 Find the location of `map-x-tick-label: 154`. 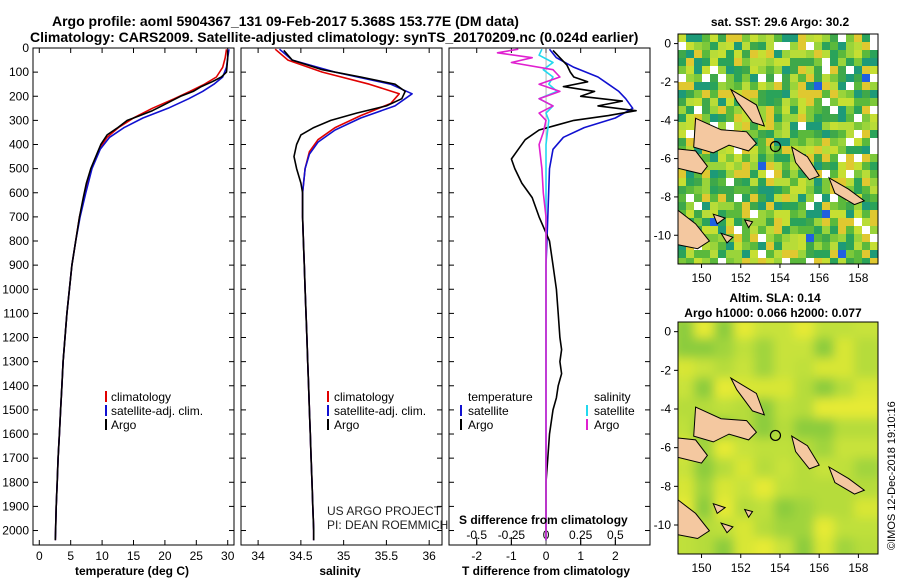

map-x-tick-label: 154 is located at coordinates (780, 278).